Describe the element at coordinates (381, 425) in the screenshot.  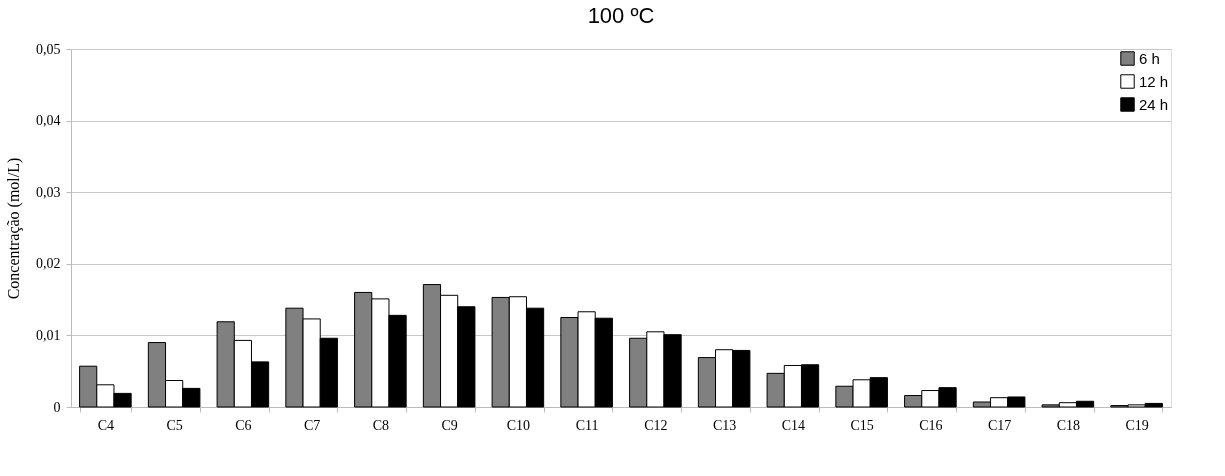
I see `x-tick-label: C8` at that location.